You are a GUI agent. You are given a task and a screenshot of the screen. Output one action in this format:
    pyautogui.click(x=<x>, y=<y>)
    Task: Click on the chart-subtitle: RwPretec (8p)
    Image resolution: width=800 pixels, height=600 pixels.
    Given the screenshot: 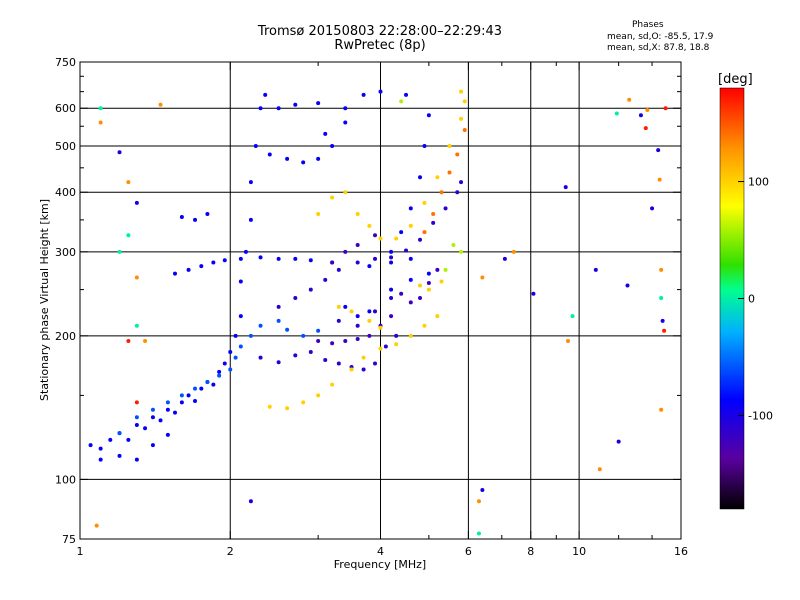 What is the action you would take?
    pyautogui.click(x=380, y=45)
    